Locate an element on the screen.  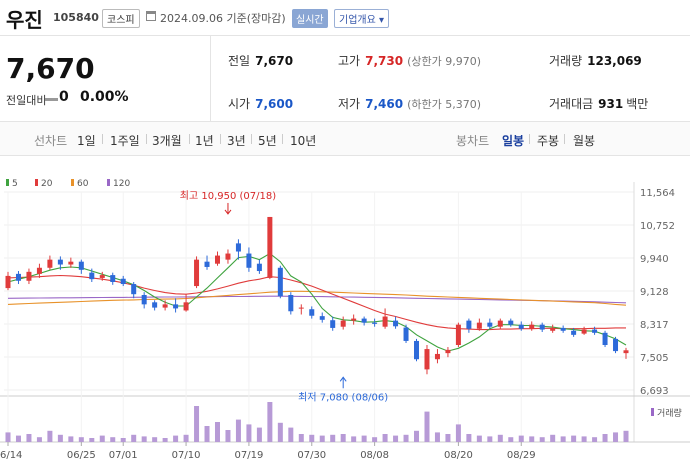
tab-3-years: 3년 is located at coordinates (236, 141).